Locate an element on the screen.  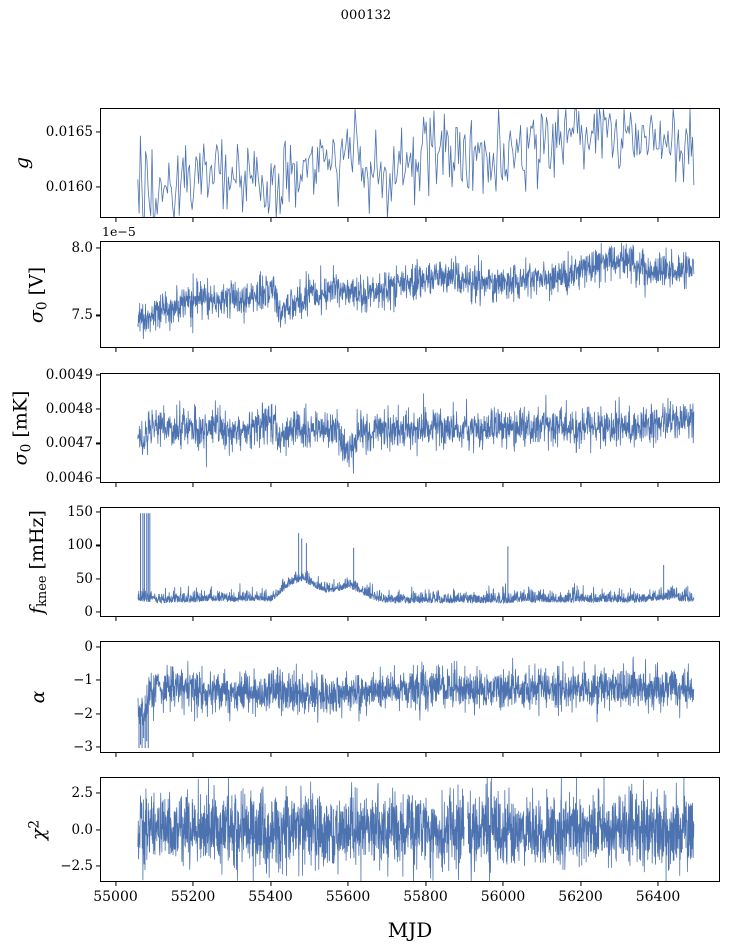
panel-sigma0-volt-offset-text: 1e−5 is located at coordinates (119, 231).